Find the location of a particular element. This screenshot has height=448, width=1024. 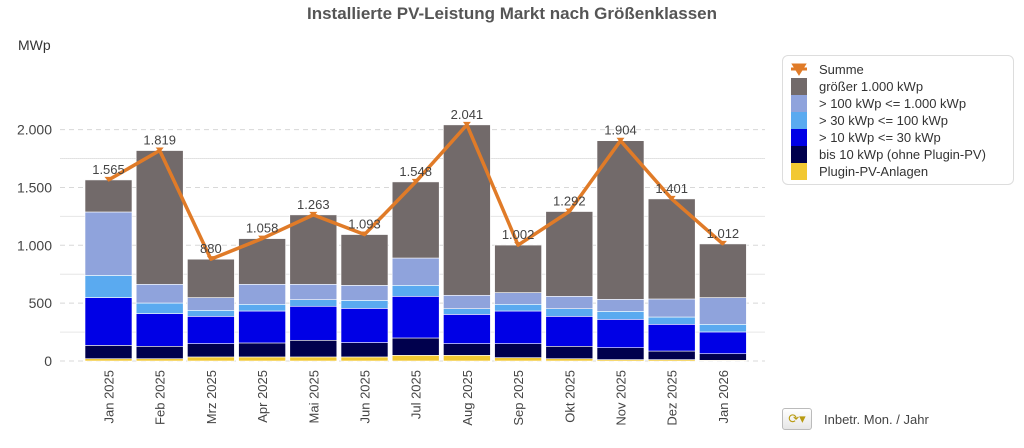

legend-label: > 30 kWp <= 100 kWp is located at coordinates (883, 120).